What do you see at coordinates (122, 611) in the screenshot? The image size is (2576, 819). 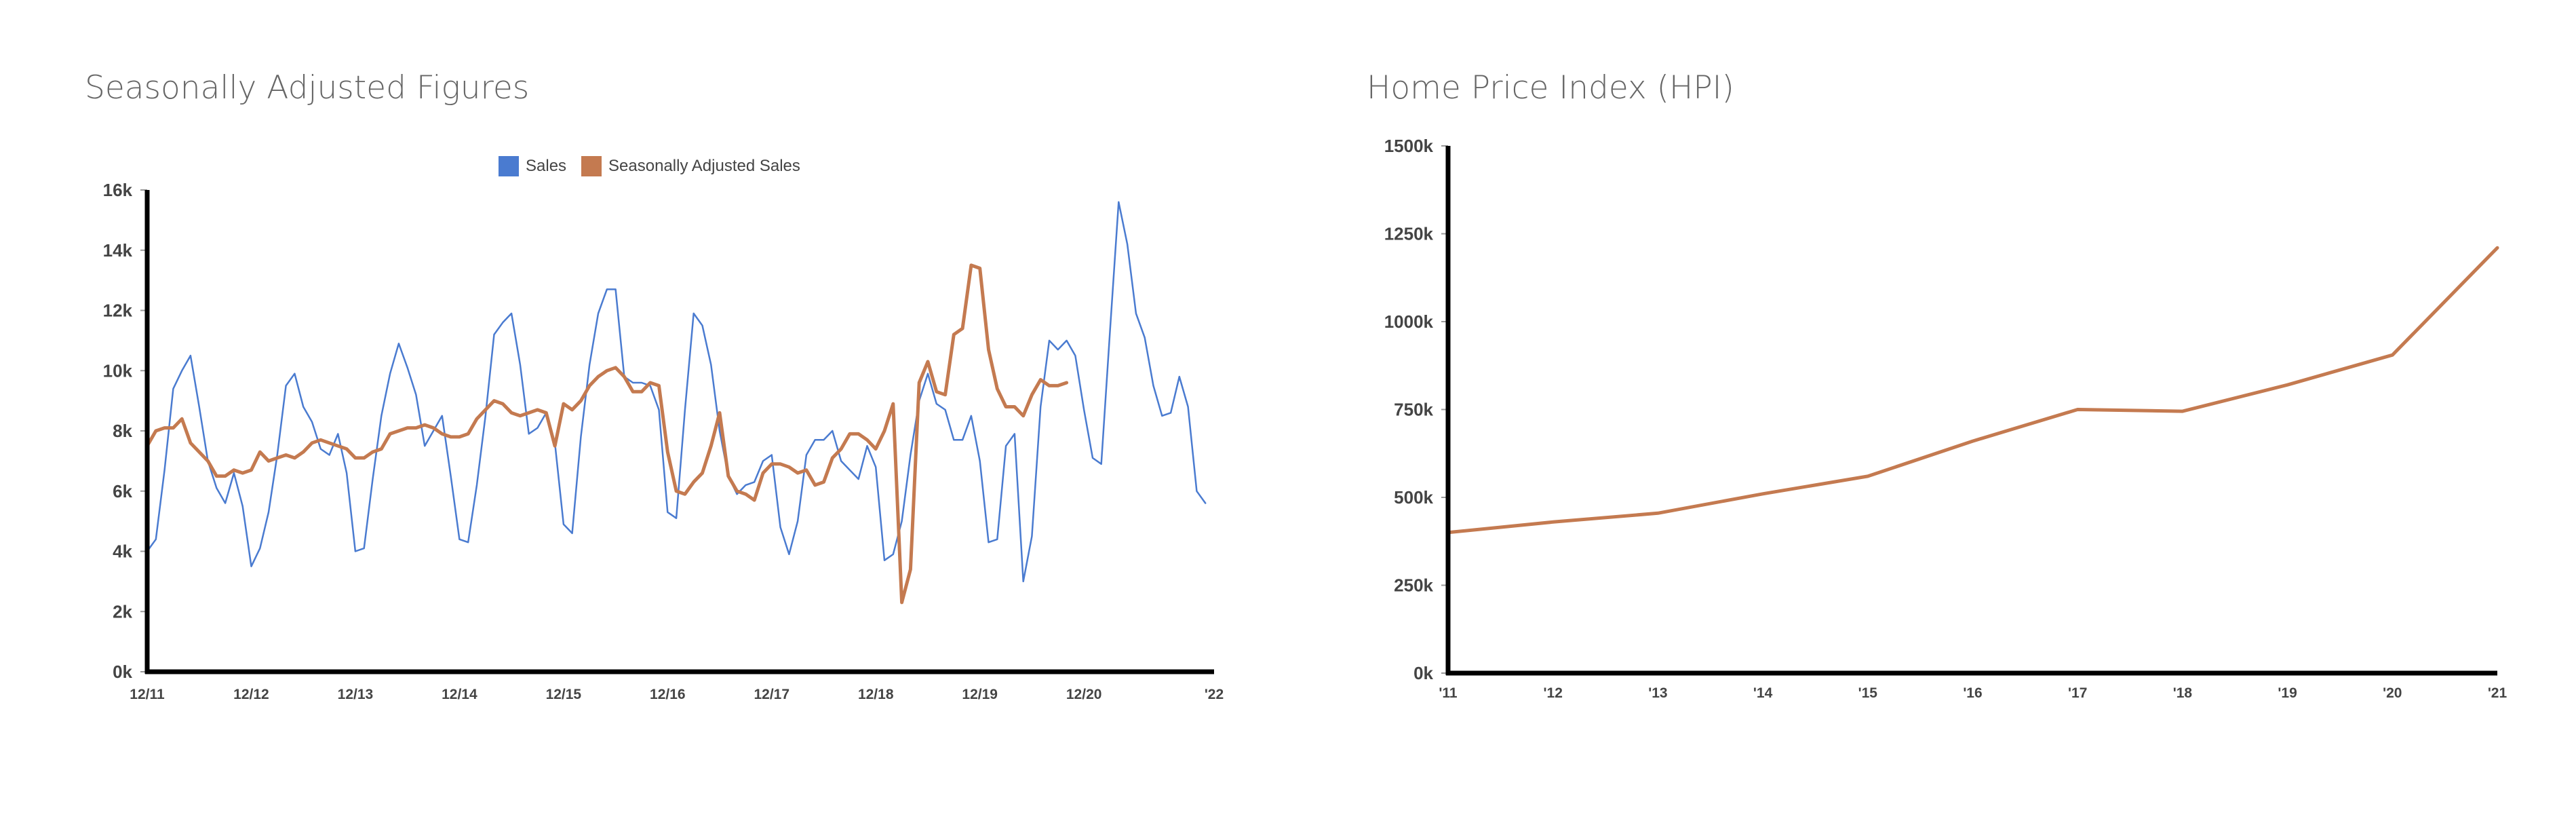 I see `y-tick-label: 2k` at bounding box center [122, 611].